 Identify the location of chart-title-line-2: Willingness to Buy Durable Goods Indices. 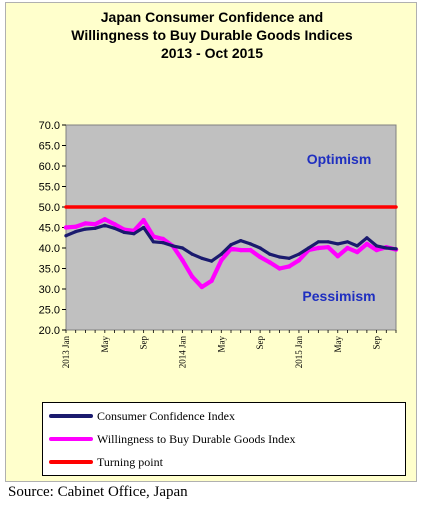
(212, 35).